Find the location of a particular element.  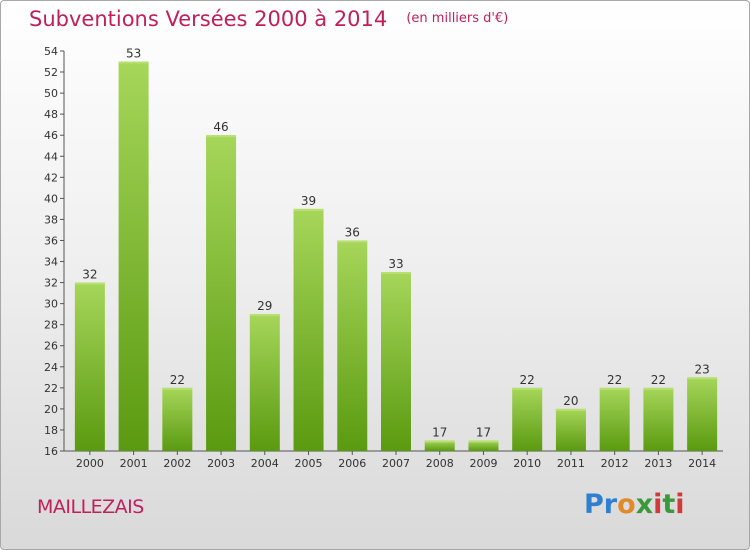

y-tick-label: 46 is located at coordinates (51, 135).